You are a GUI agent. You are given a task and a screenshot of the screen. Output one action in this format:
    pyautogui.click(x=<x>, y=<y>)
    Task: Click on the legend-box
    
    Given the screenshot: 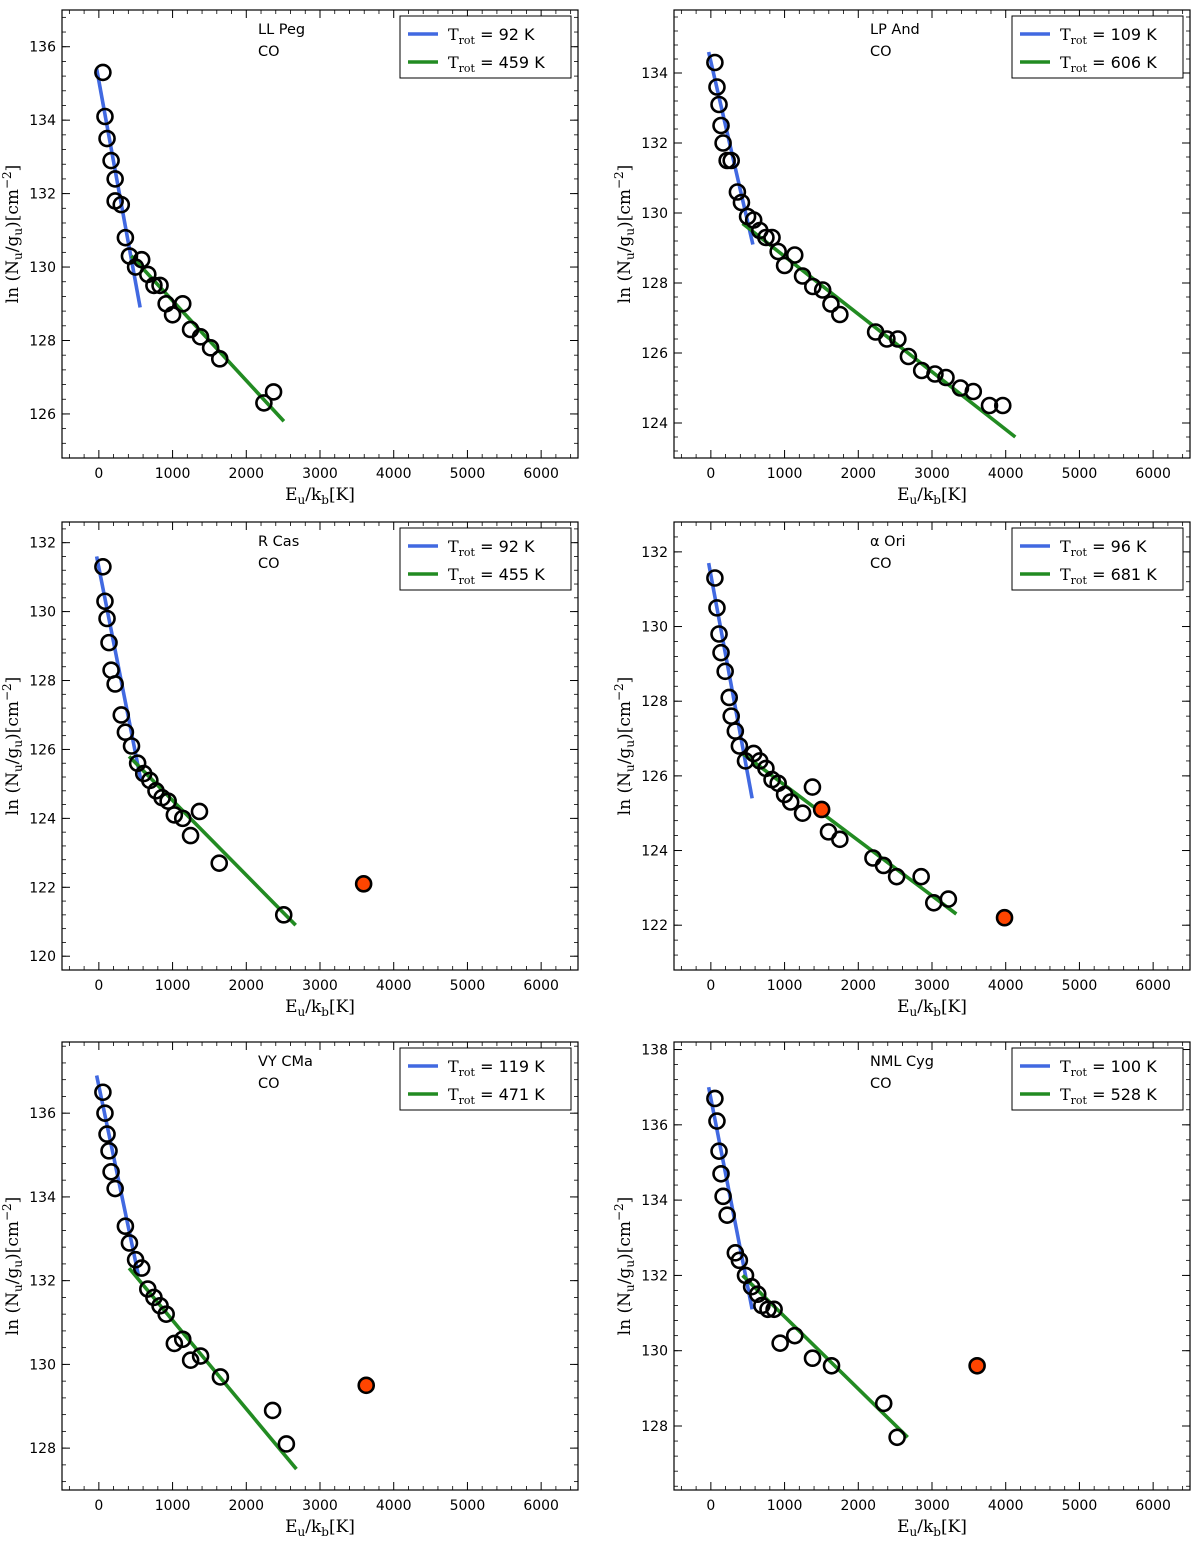 What is the action you would take?
    pyautogui.click(x=1097, y=559)
    